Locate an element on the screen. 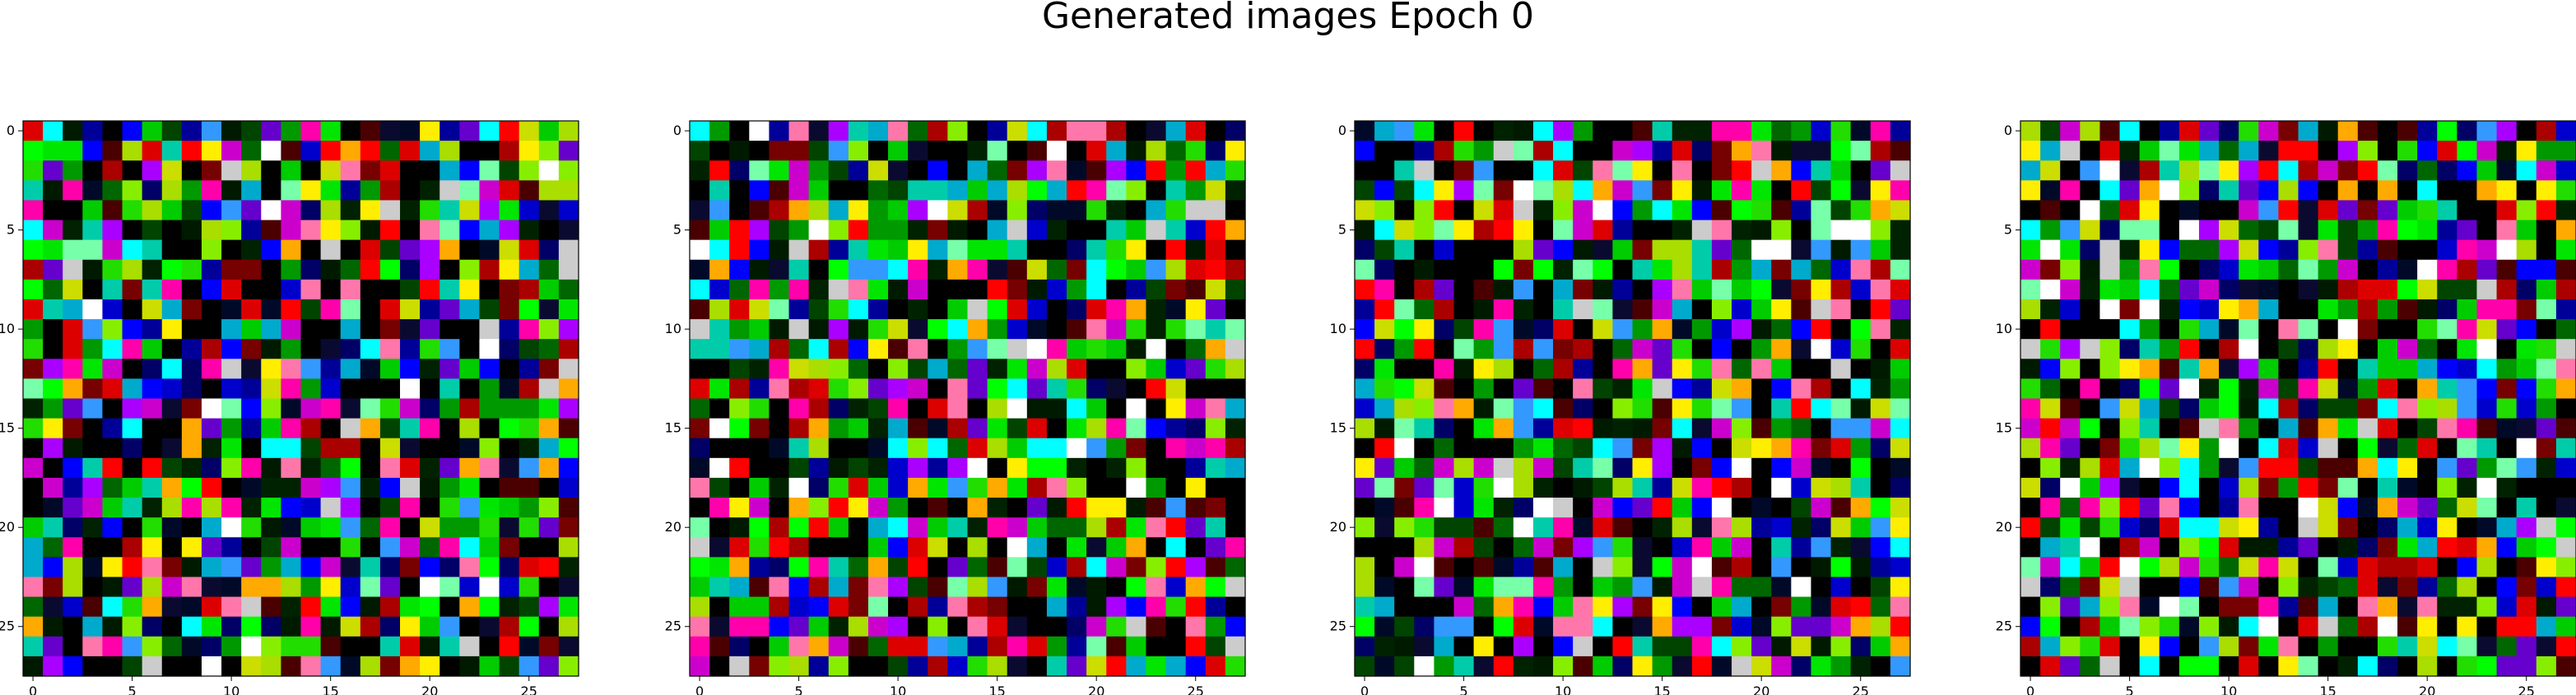  y-tick-label: 15 is located at coordinates (7, 428).